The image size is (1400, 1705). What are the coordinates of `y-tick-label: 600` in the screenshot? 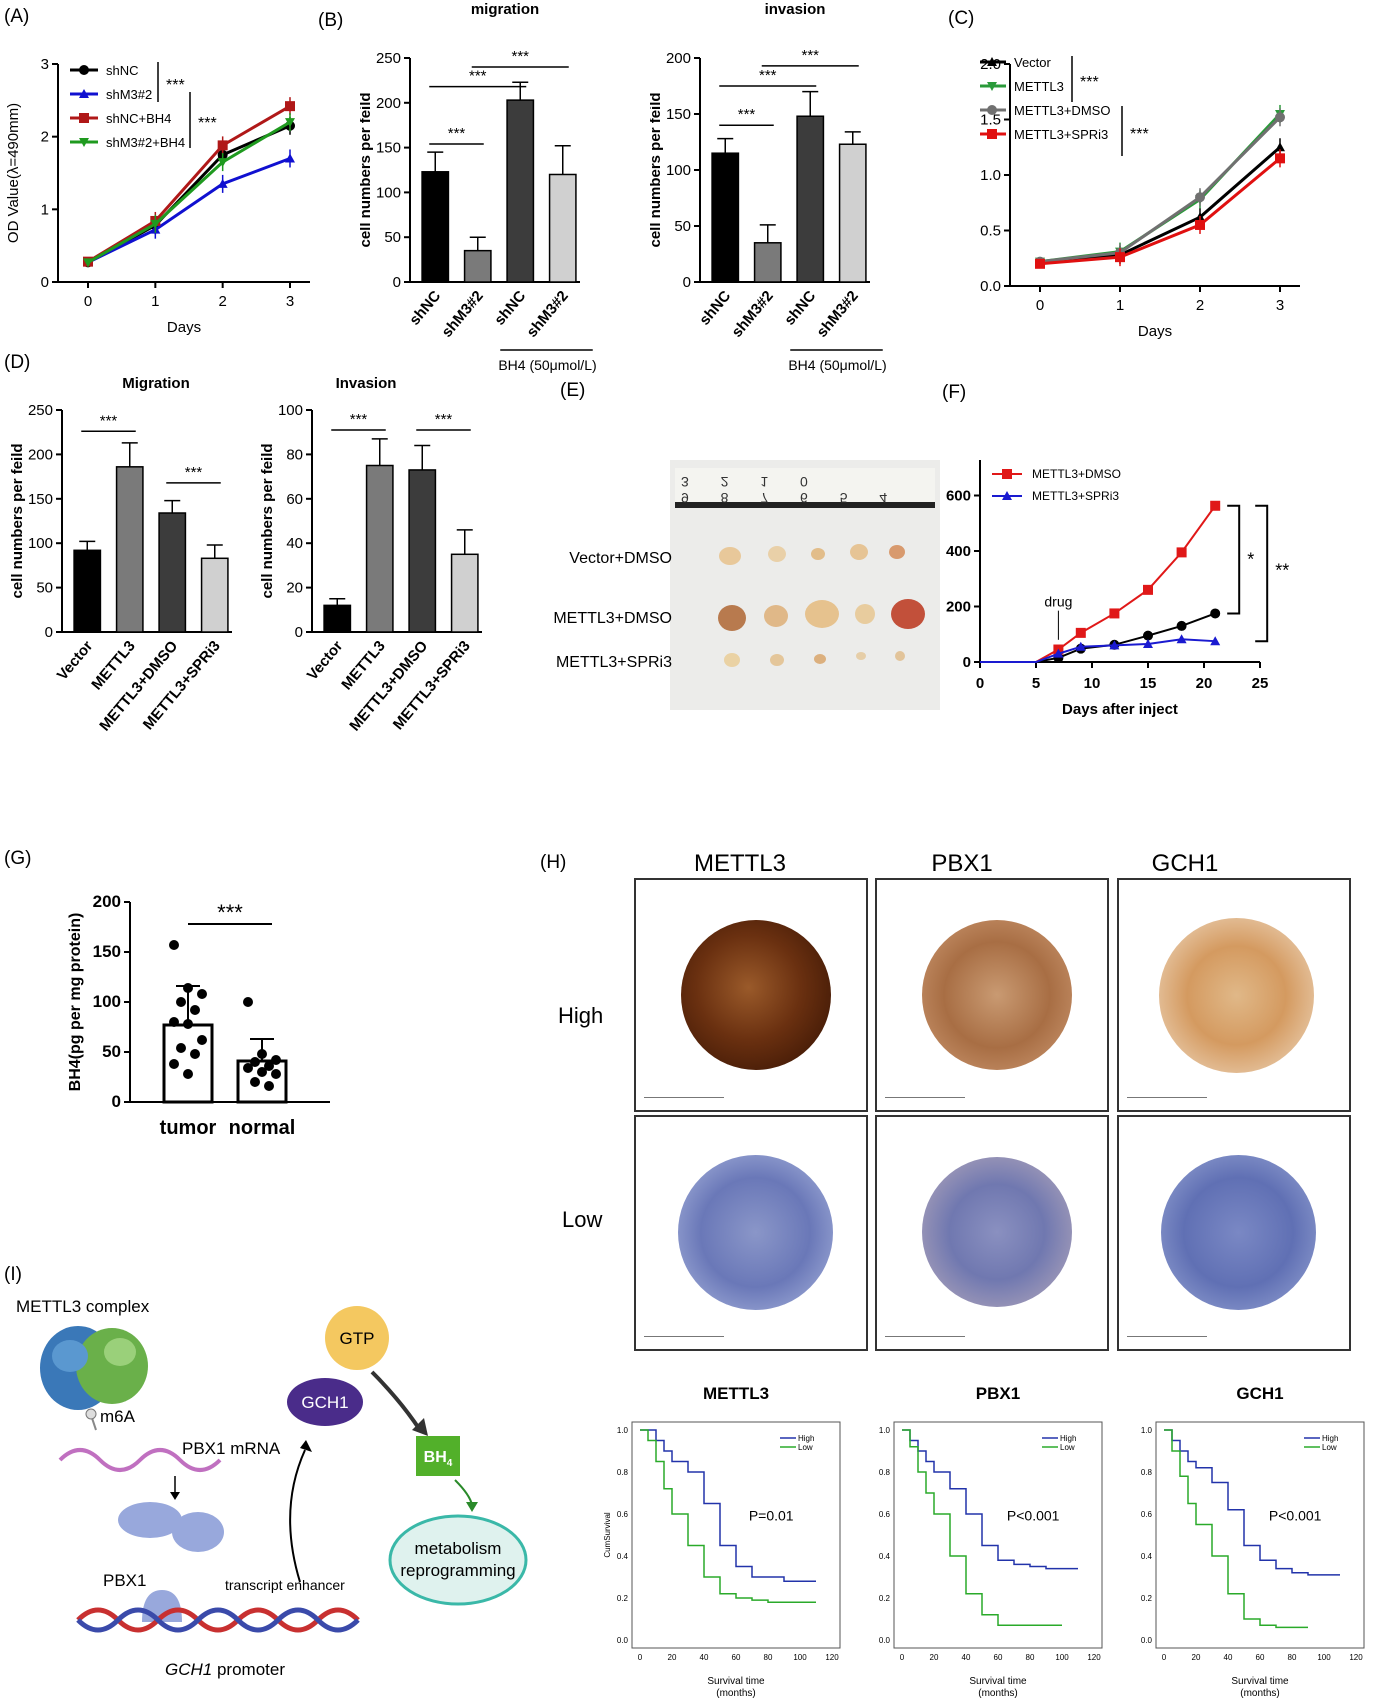 It's located at (958, 496).